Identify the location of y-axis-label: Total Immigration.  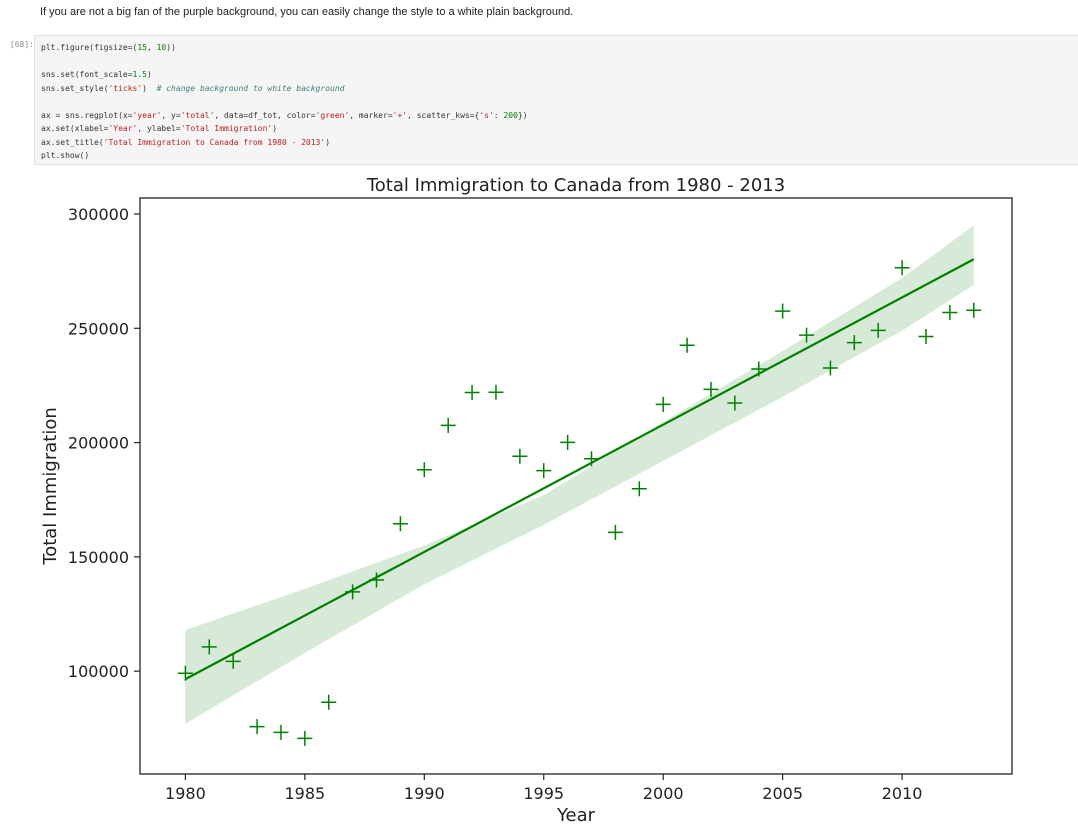
(50, 486).